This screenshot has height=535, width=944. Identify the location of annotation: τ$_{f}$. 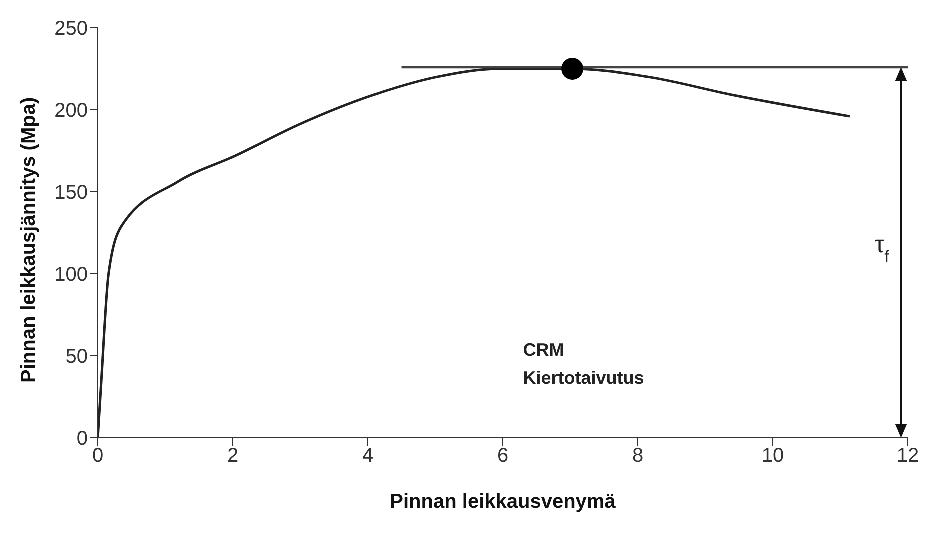
(882, 249).